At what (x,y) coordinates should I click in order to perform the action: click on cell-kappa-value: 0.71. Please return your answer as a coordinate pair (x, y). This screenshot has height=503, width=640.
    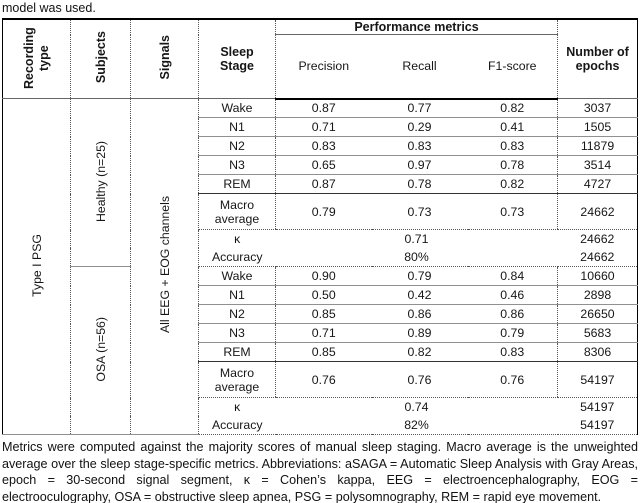
    Looking at the image, I should click on (416, 238).